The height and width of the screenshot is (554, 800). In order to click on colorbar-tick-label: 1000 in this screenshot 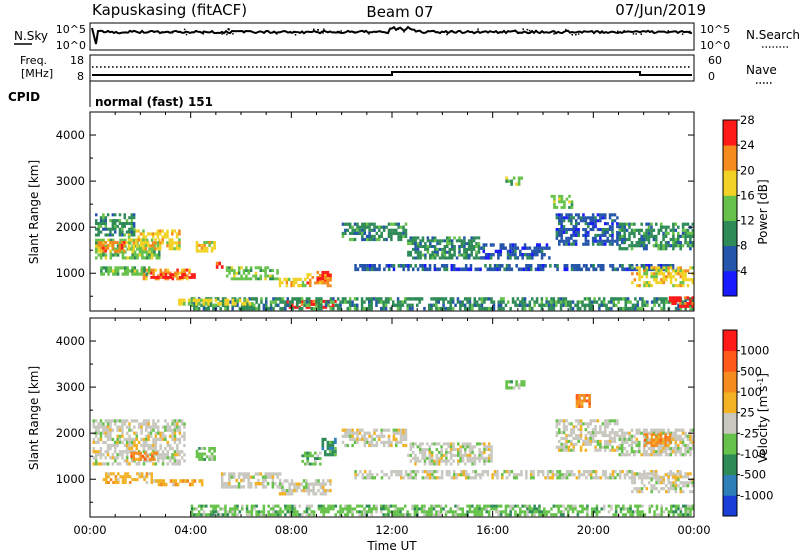, I will do `click(754, 351)`.